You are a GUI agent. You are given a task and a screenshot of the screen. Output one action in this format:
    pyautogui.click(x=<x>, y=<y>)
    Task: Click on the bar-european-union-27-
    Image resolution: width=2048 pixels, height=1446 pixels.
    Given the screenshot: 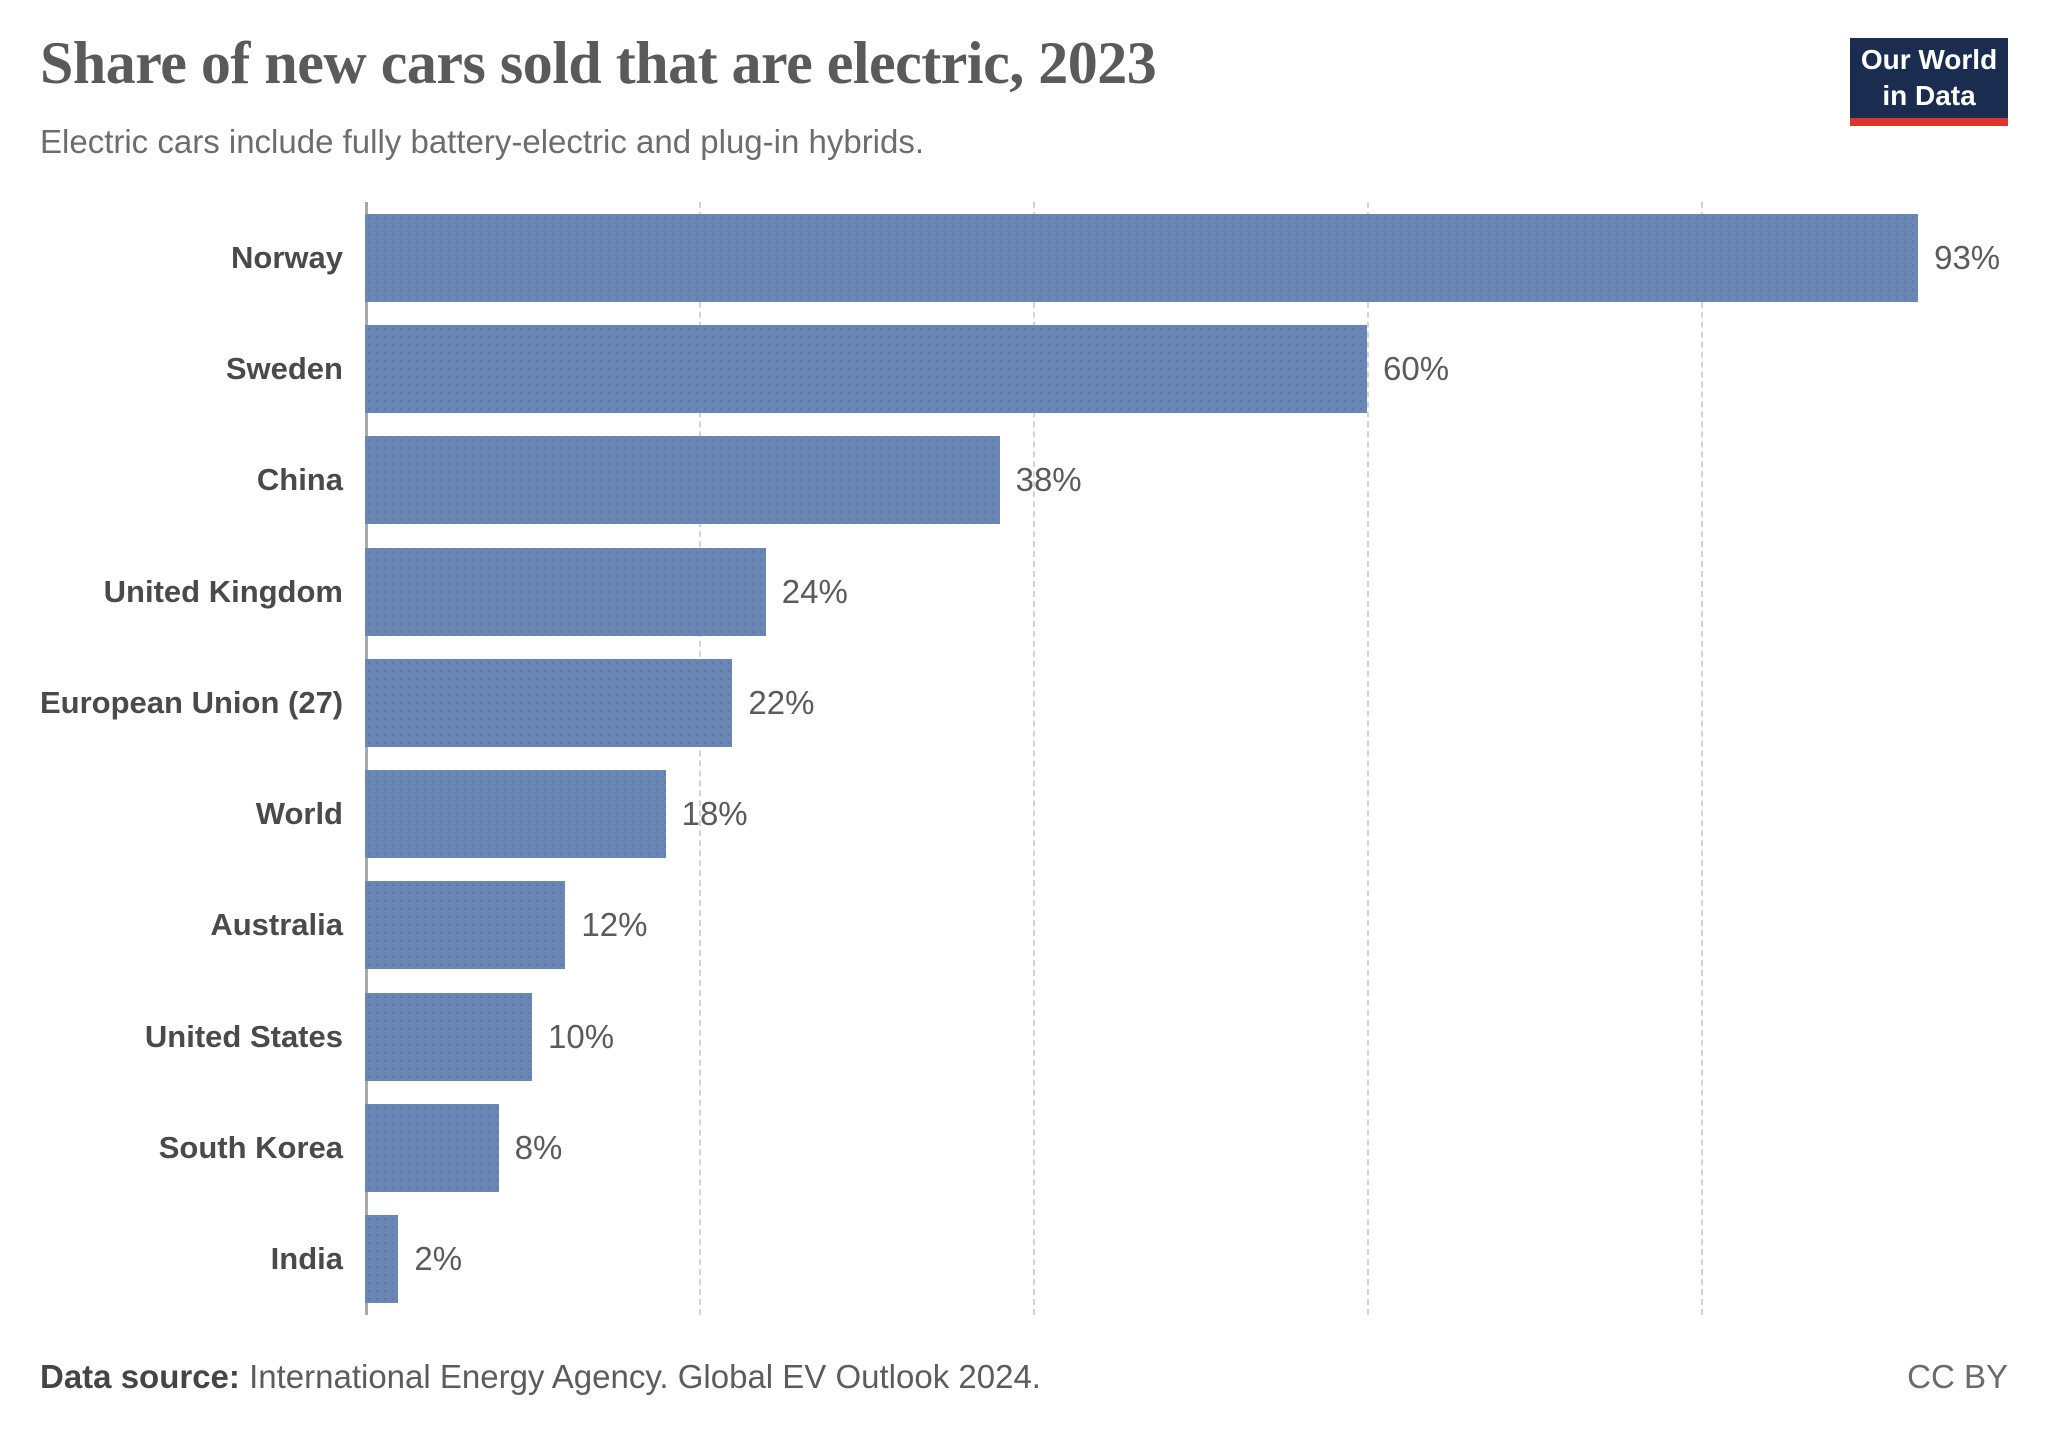 What is the action you would take?
    pyautogui.click(x=549, y=702)
    